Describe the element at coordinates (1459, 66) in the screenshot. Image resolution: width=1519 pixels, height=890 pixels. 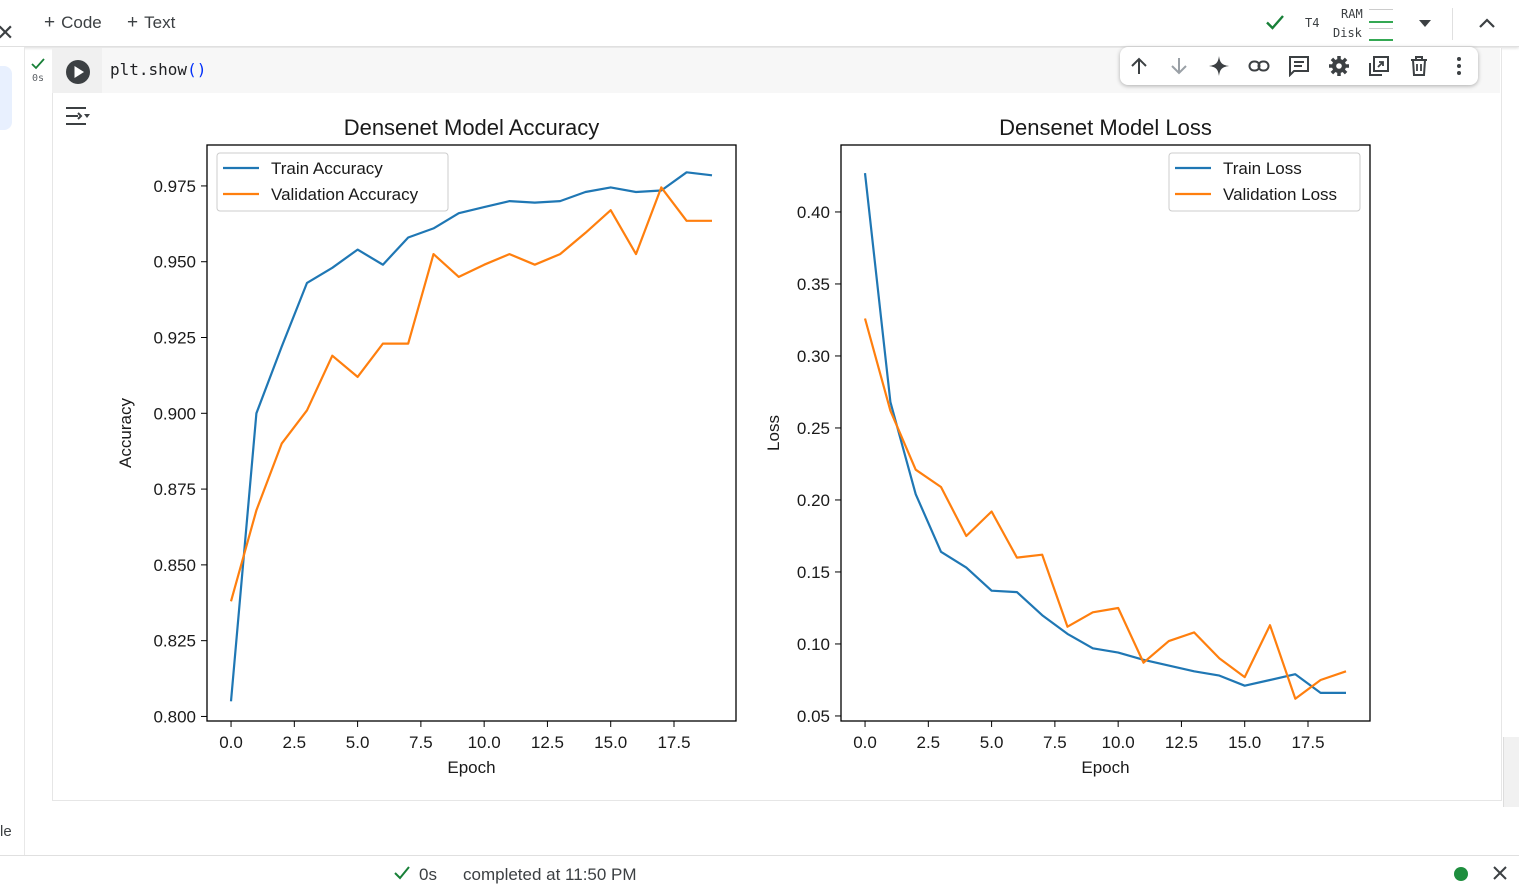
I see `more-options-icon` at that location.